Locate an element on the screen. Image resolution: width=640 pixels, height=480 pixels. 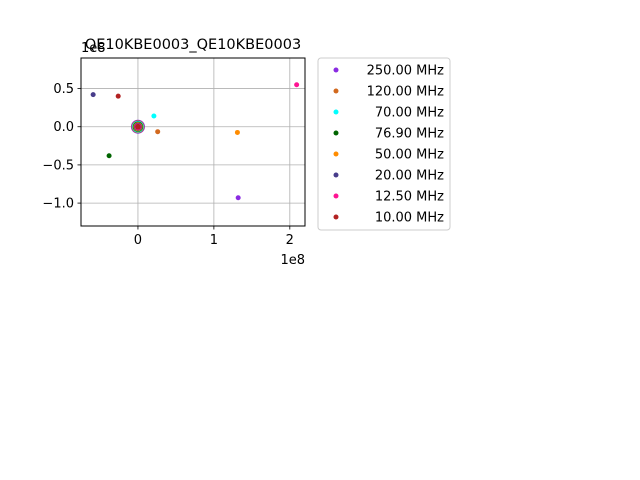
legend-label: 20.00 MHz is located at coordinates (409, 176).